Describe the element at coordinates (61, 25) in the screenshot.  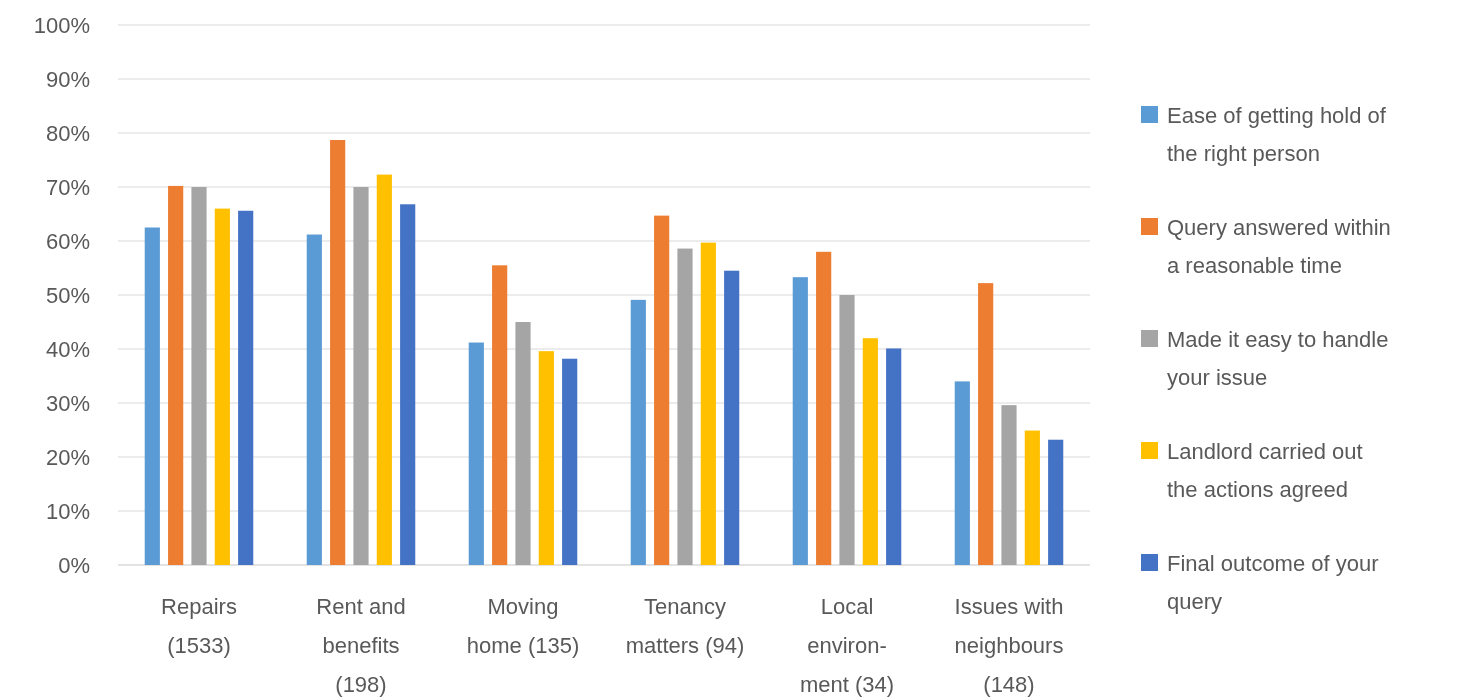
I see `y-tick-label: 100%` at that location.